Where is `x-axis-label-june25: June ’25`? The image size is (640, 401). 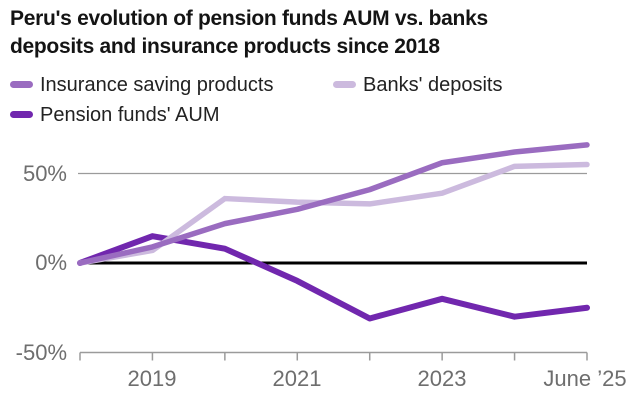
x-axis-label-june25: June ’25 is located at coordinates (585, 378).